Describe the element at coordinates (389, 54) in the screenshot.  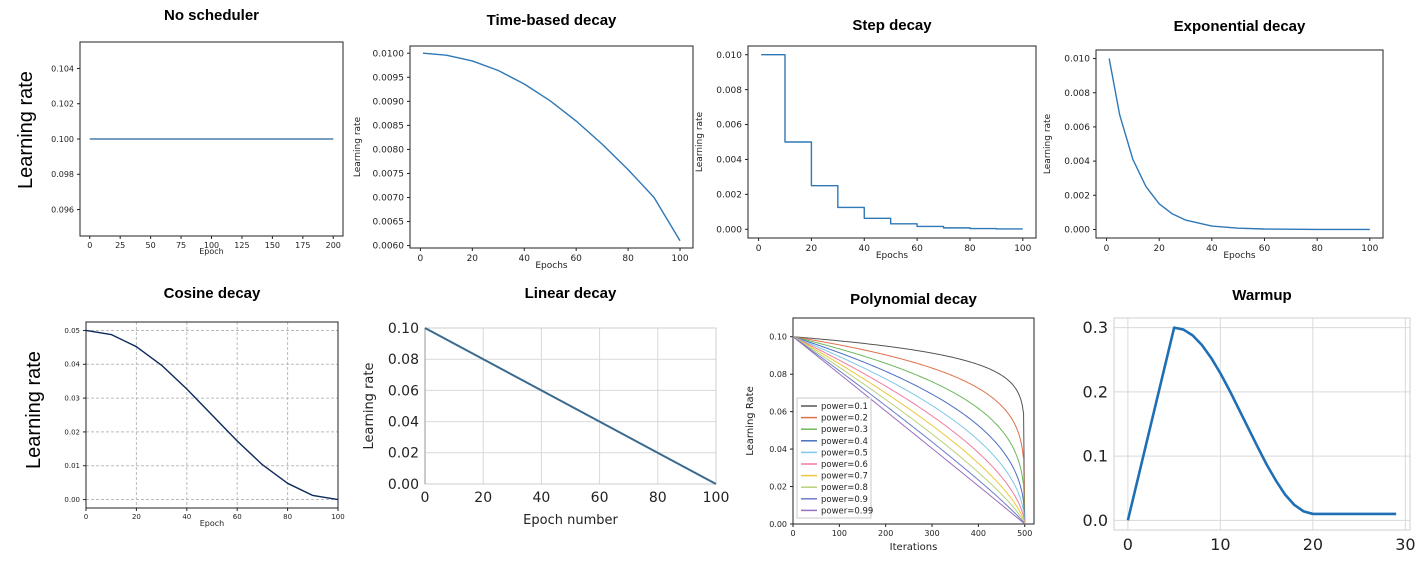
I see `y-tick-label: 0.0100` at that location.